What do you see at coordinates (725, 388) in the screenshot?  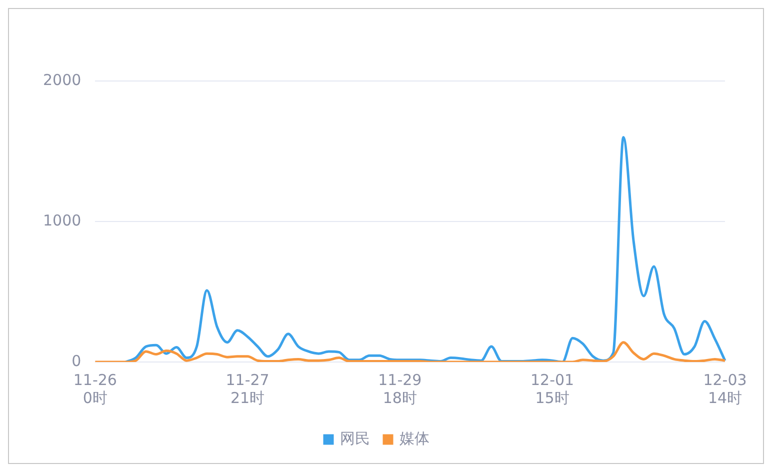 I see `x-tick-label: 12-03 14时` at bounding box center [725, 388].